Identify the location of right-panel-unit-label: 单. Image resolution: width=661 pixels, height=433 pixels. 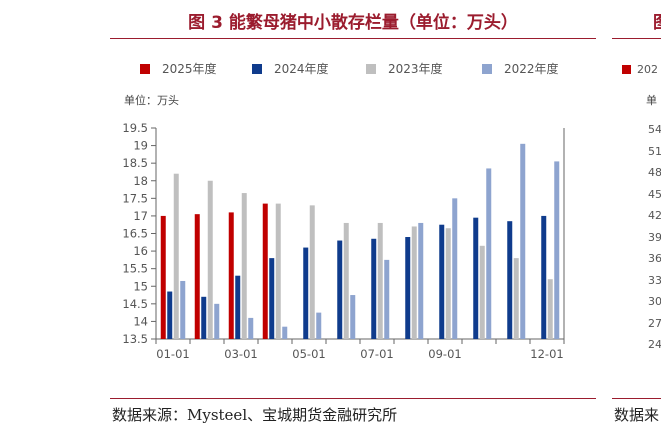
(651, 100).